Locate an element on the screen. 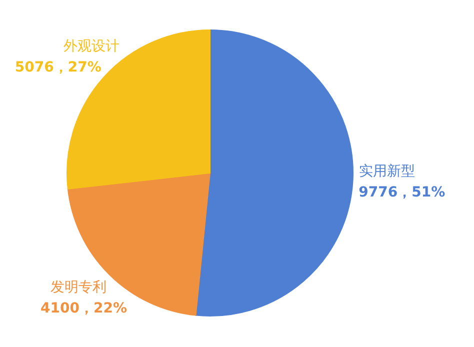 The image size is (474, 347). slice-label: 发明专利 is located at coordinates (78, 288).